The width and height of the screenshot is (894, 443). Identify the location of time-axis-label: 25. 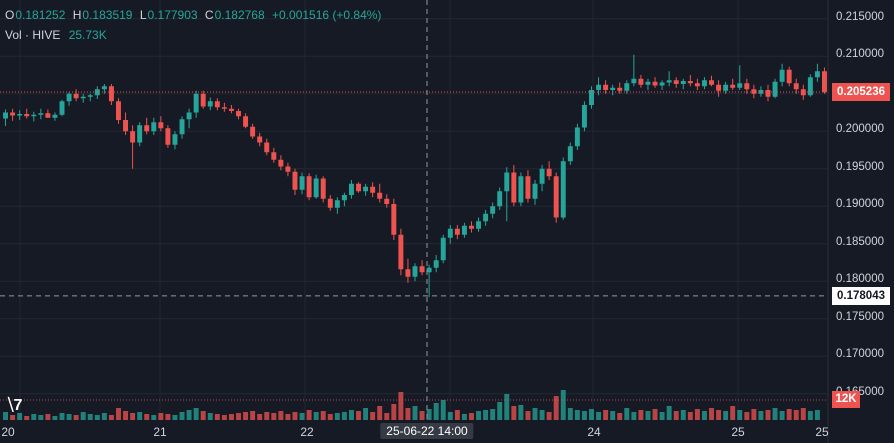
(738, 432).